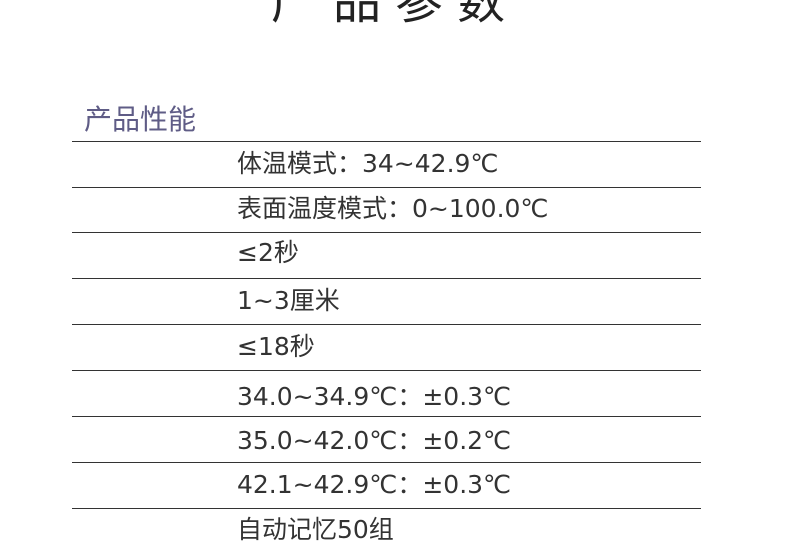 This screenshot has width=790, height=547. Describe the element at coordinates (394, 15) in the screenshot. I see `page-title: 产品参数` at that location.